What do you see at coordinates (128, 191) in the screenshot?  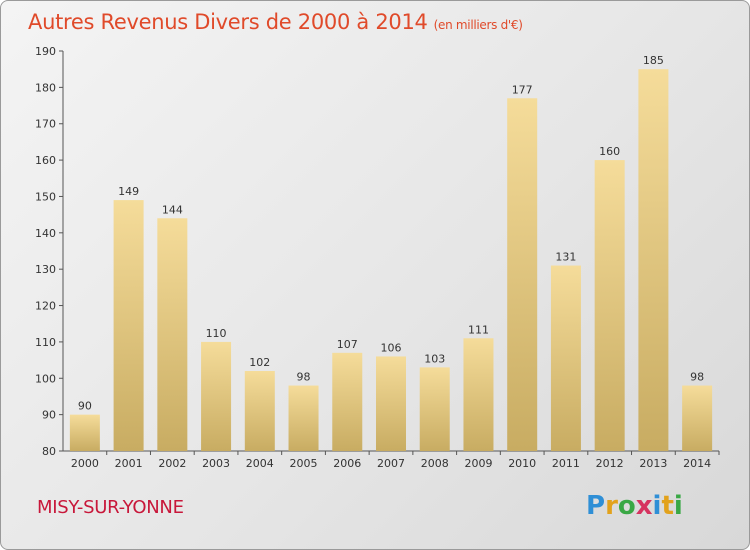 I see `value-label-2001: 149` at bounding box center [128, 191].